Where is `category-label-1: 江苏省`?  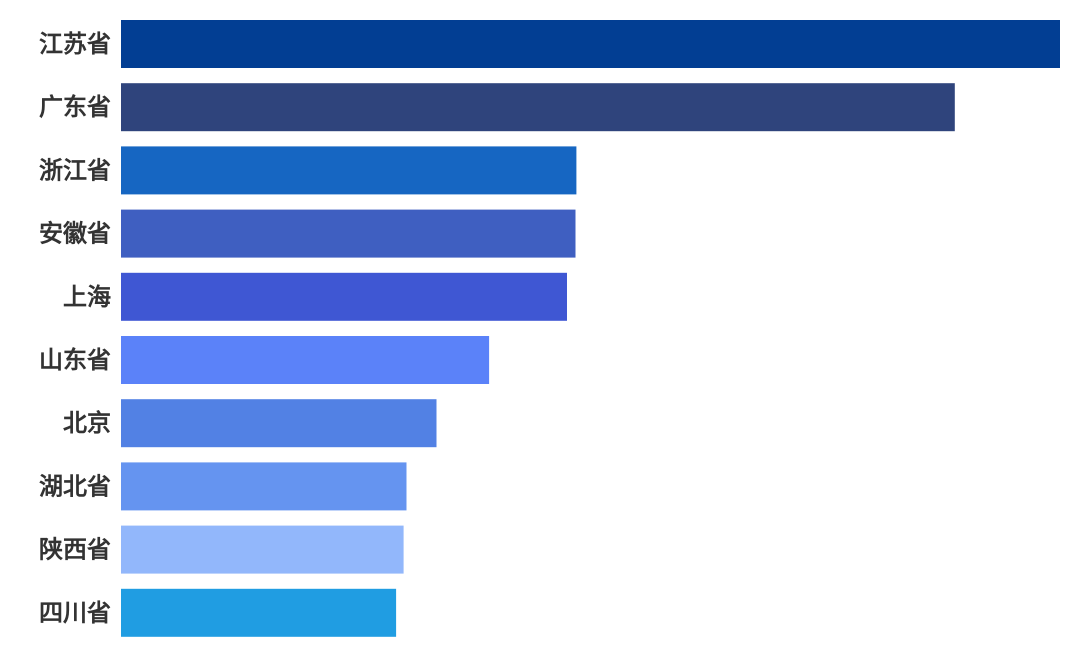 category-label-1: 江苏省 is located at coordinates (75, 44).